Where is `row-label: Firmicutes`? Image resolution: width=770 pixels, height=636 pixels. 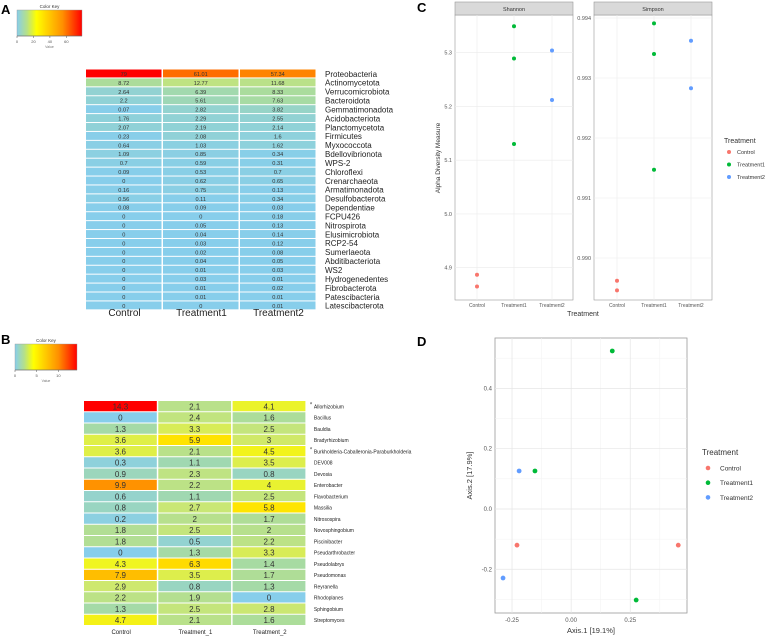 row-label: Firmicutes is located at coordinates (343, 136).